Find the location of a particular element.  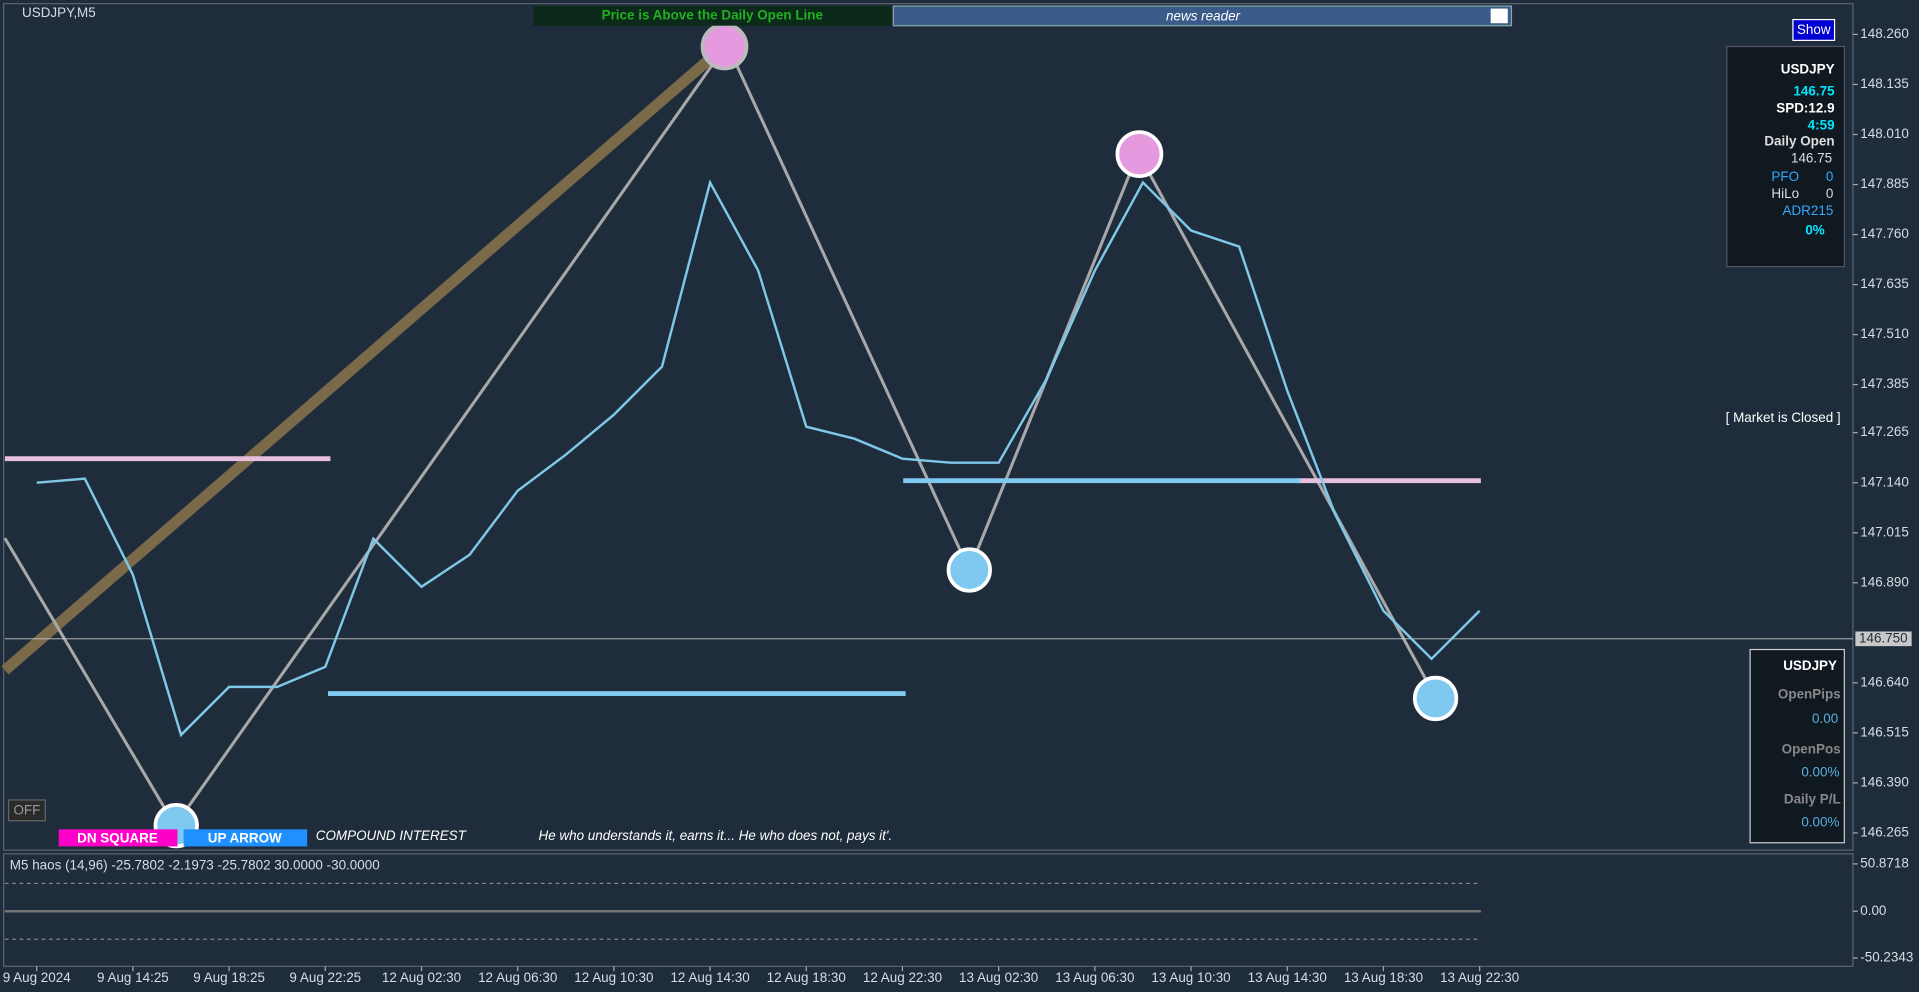

x-tick-label: 9 Aug 22:25 is located at coordinates (325, 977).